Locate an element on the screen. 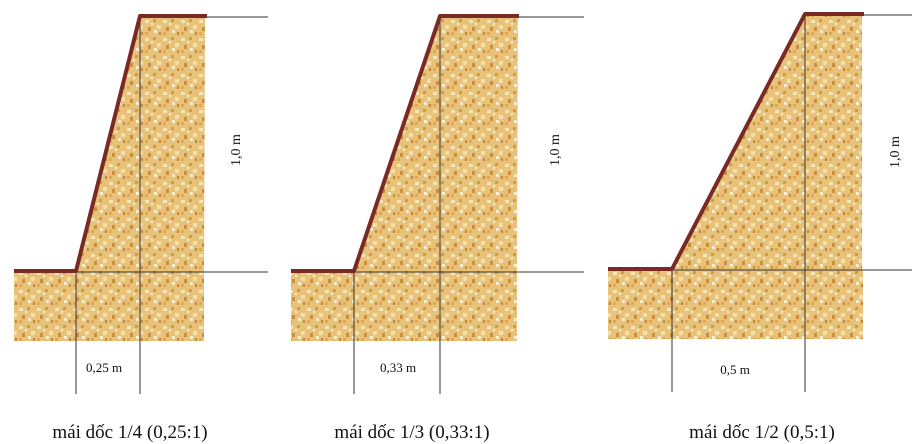 The width and height of the screenshot is (918, 444). caption-3: mái dốc 1/2 (0,5:1) is located at coordinates (762, 432).